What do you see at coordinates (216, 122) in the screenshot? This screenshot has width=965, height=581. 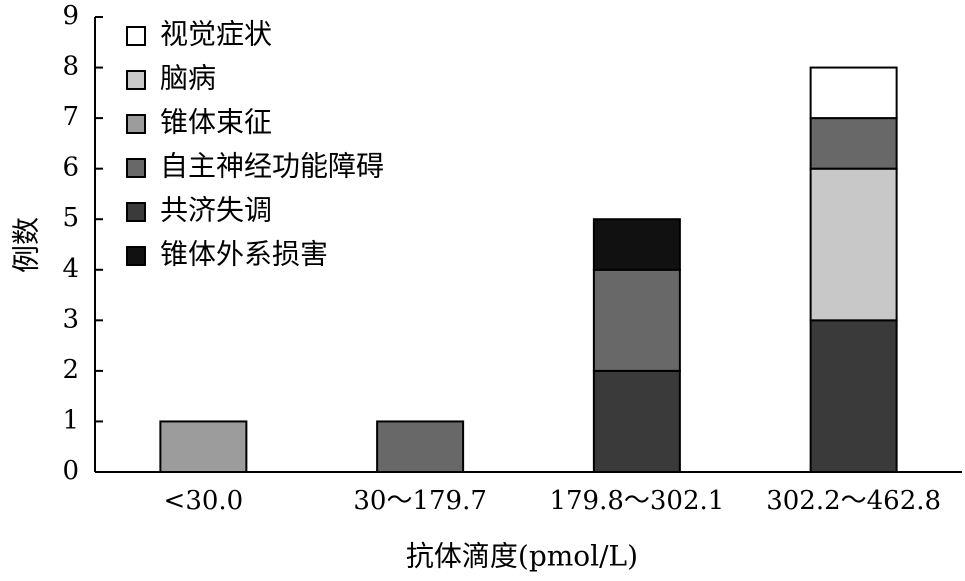 I see `legend-label: 锥体束征` at bounding box center [216, 122].